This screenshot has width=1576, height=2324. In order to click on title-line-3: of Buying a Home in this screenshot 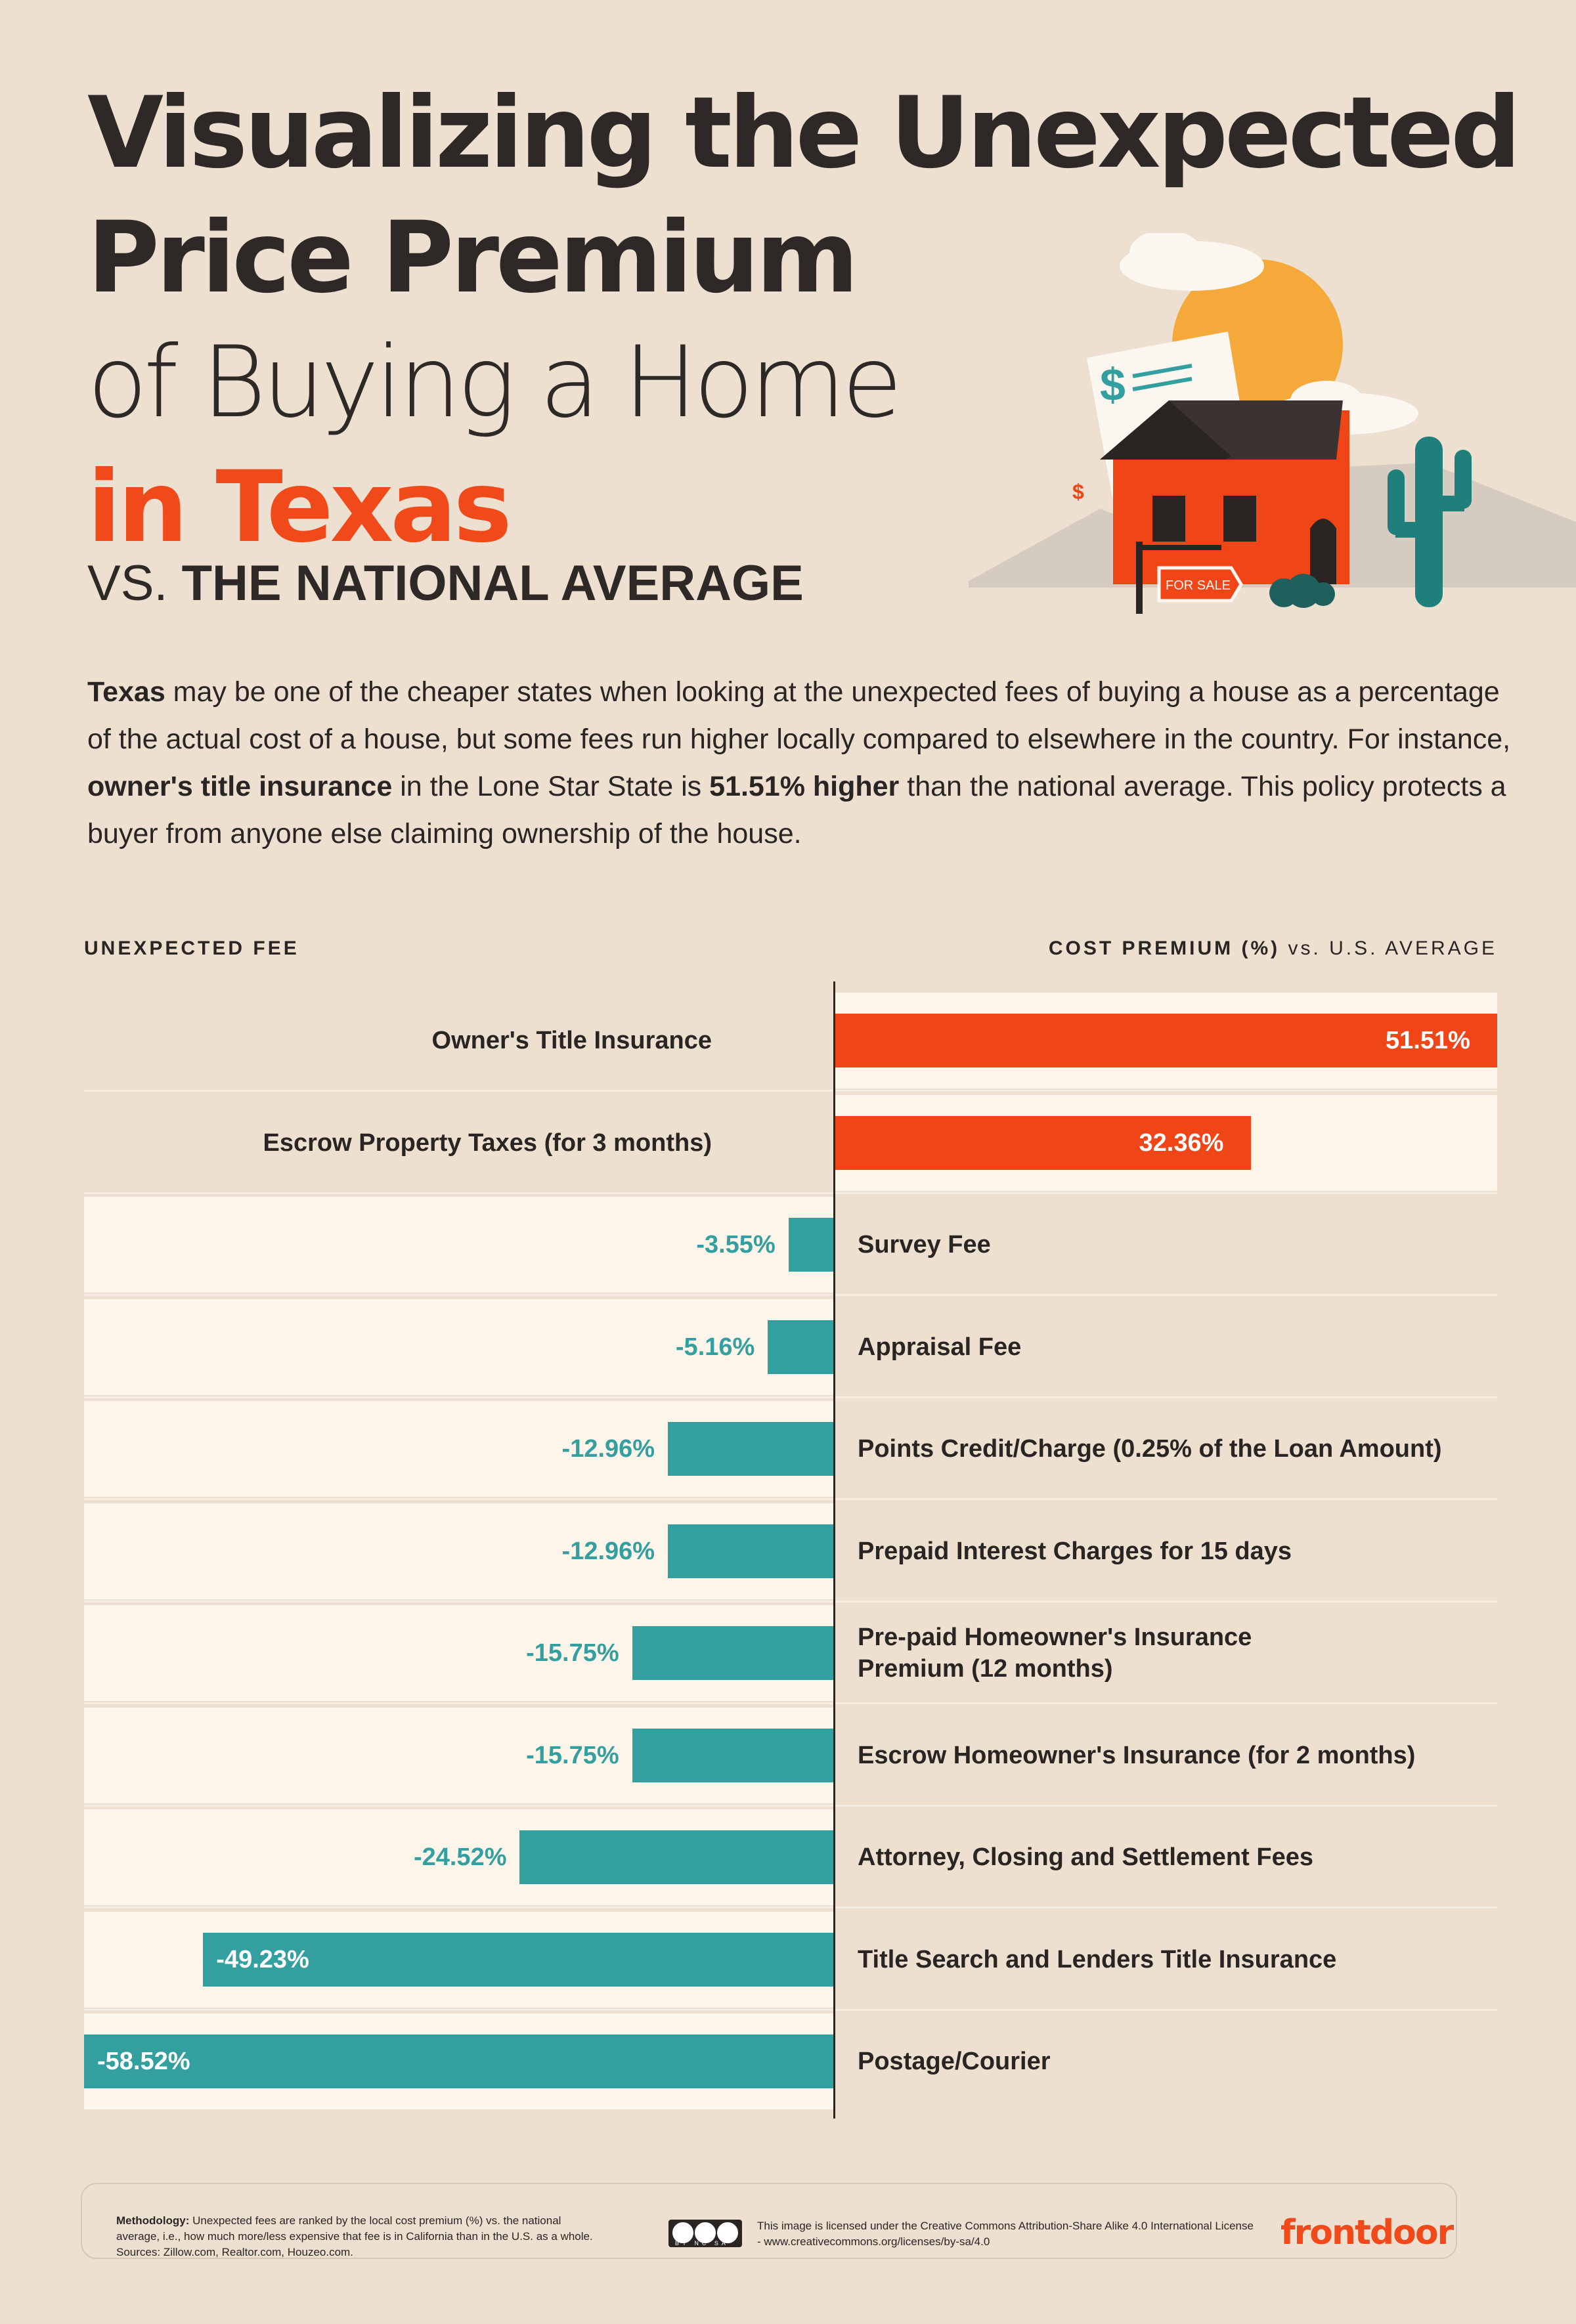, I will do `click(494, 383)`.